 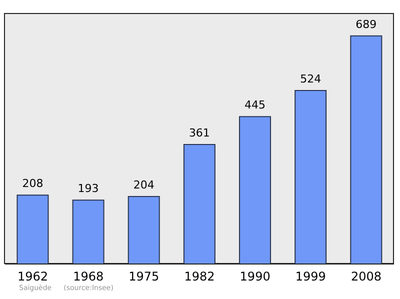 What do you see at coordinates (255, 105) in the screenshot?
I see `data-label: 445` at bounding box center [255, 105].